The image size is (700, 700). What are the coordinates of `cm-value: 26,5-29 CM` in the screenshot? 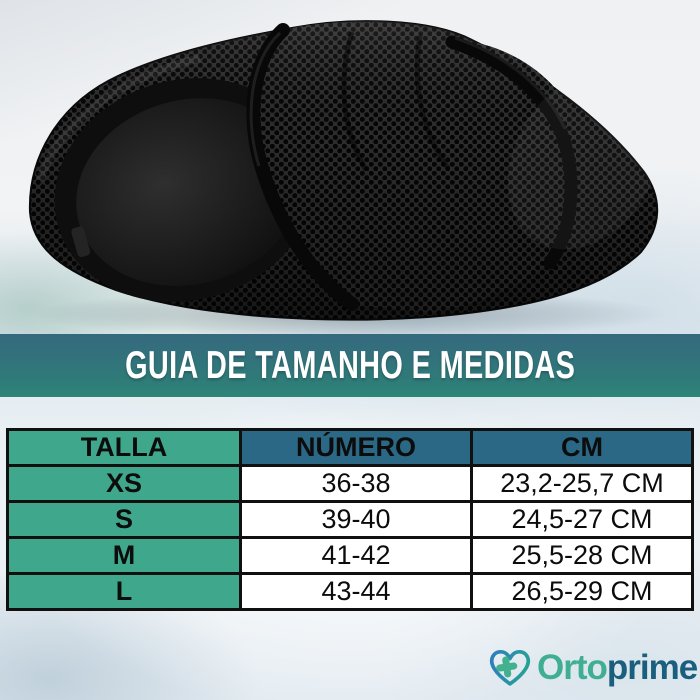 It's located at (582, 591).